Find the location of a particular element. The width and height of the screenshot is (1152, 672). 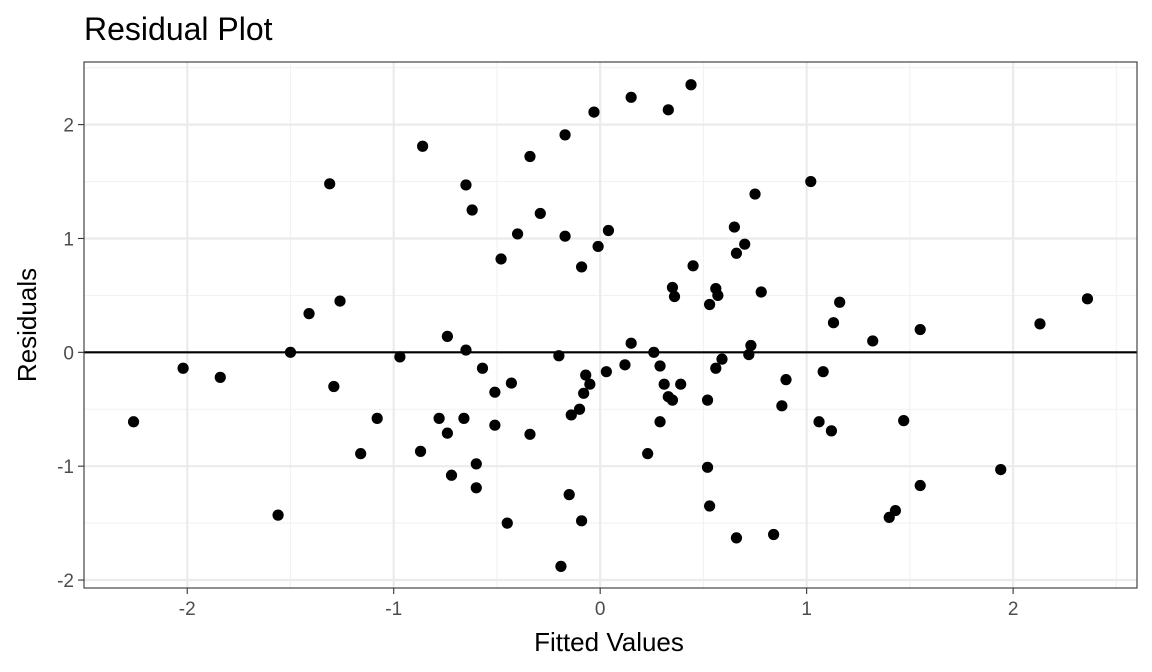

y-tick-label: 2 is located at coordinates (68, 126).